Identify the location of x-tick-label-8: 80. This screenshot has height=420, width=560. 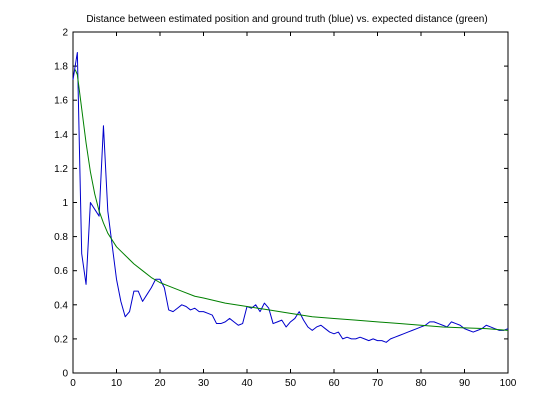
(421, 383).